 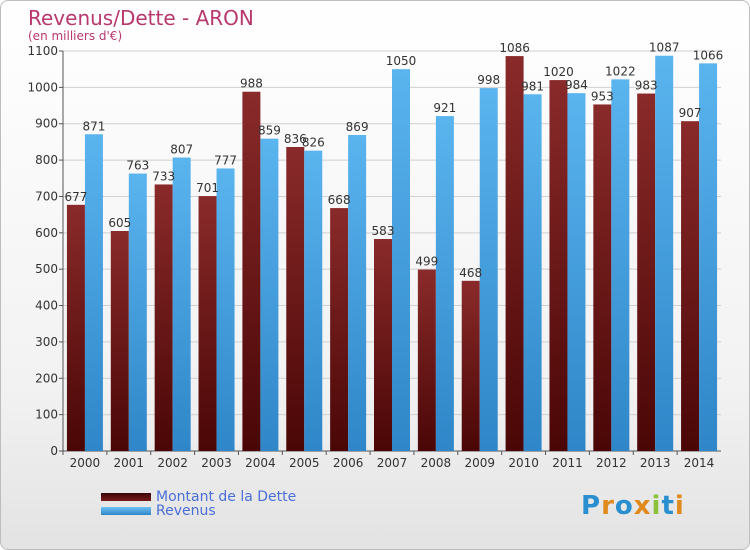 I want to click on debt-value-label: 677, so click(x=75, y=197).